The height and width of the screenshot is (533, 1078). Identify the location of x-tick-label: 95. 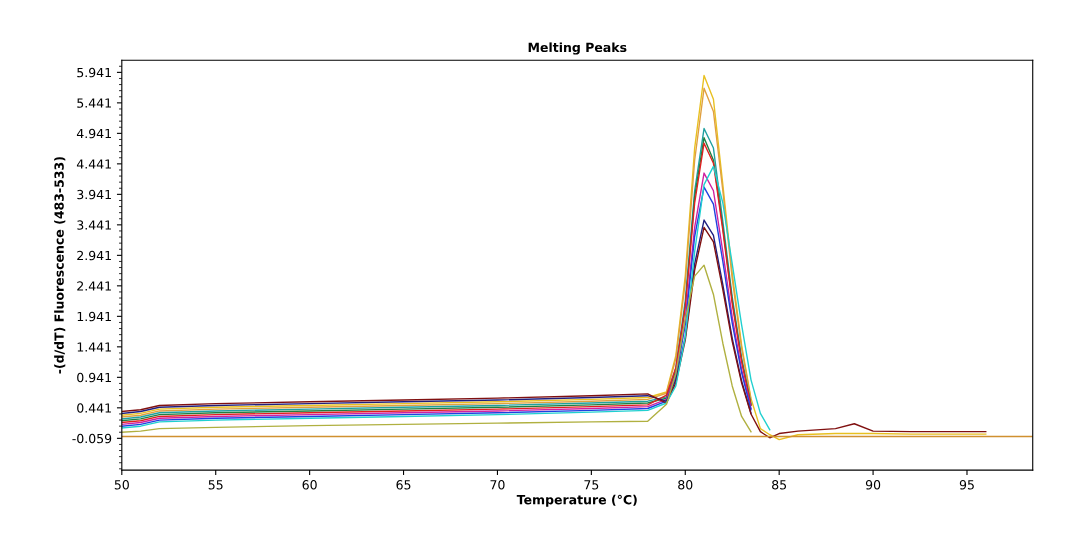
(966, 485).